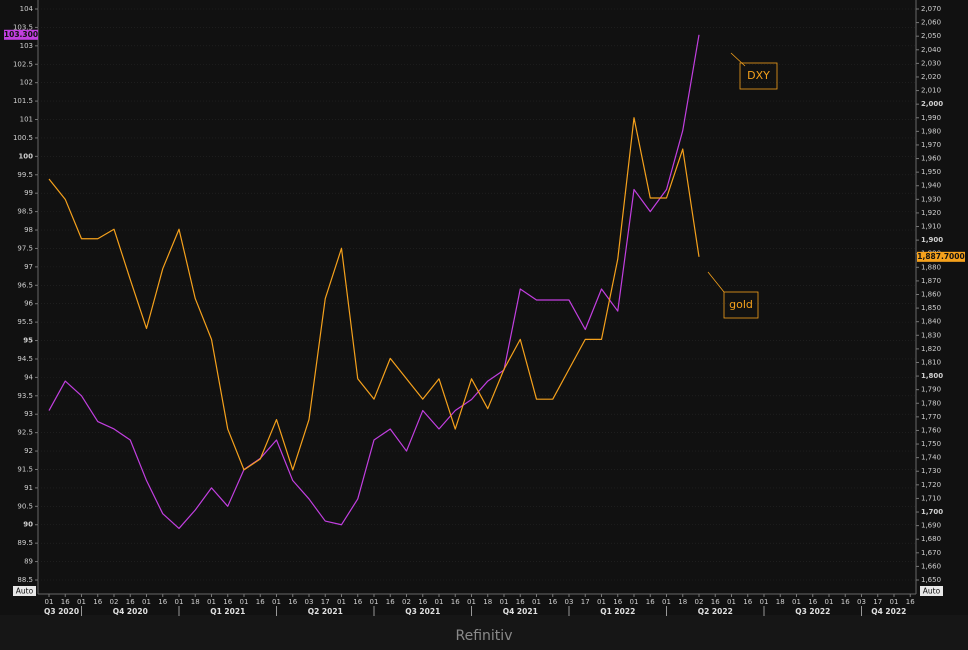 Image resolution: width=968 pixels, height=650 pixels. Describe the element at coordinates (28, 267) in the screenshot. I see `y-tick-label: 97` at that location.